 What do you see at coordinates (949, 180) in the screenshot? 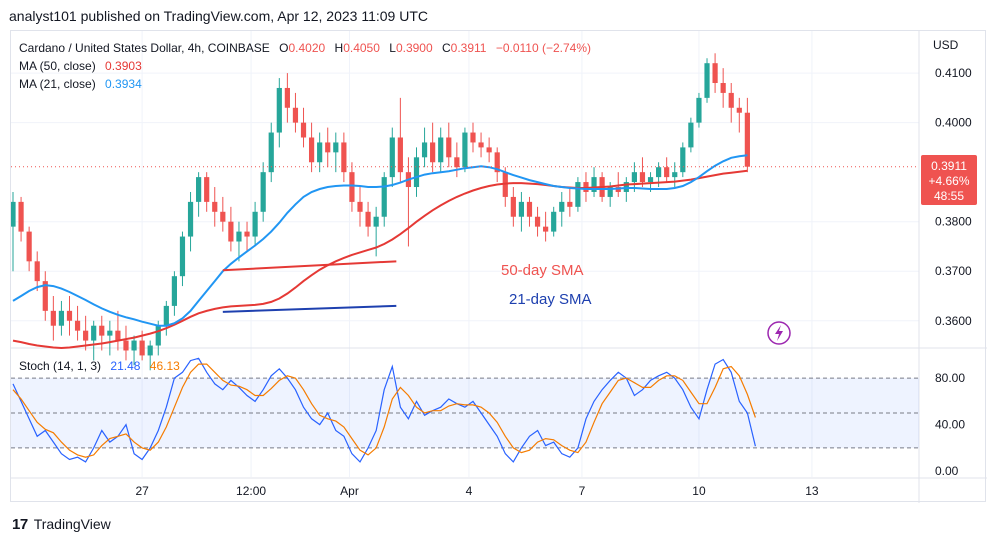
I see `last-price-badge: 0.3911 +4.66% 48:55` at bounding box center [949, 180].